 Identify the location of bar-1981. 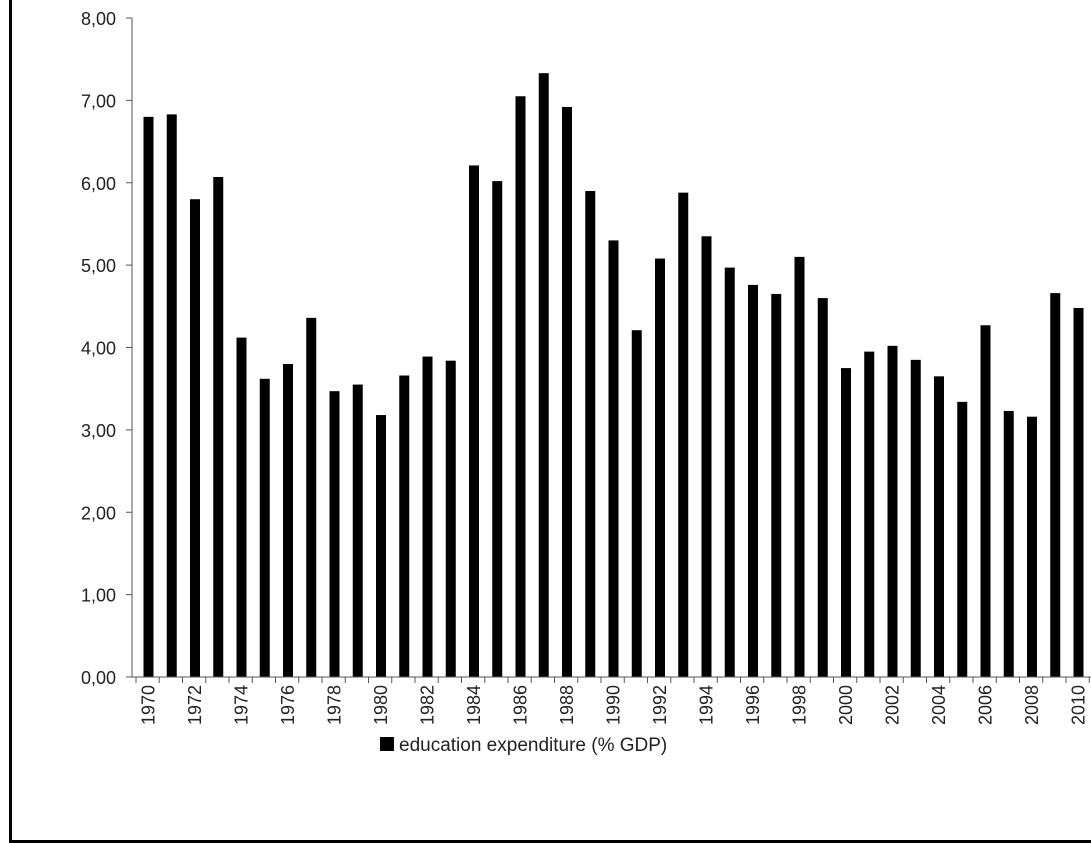
(404, 526).